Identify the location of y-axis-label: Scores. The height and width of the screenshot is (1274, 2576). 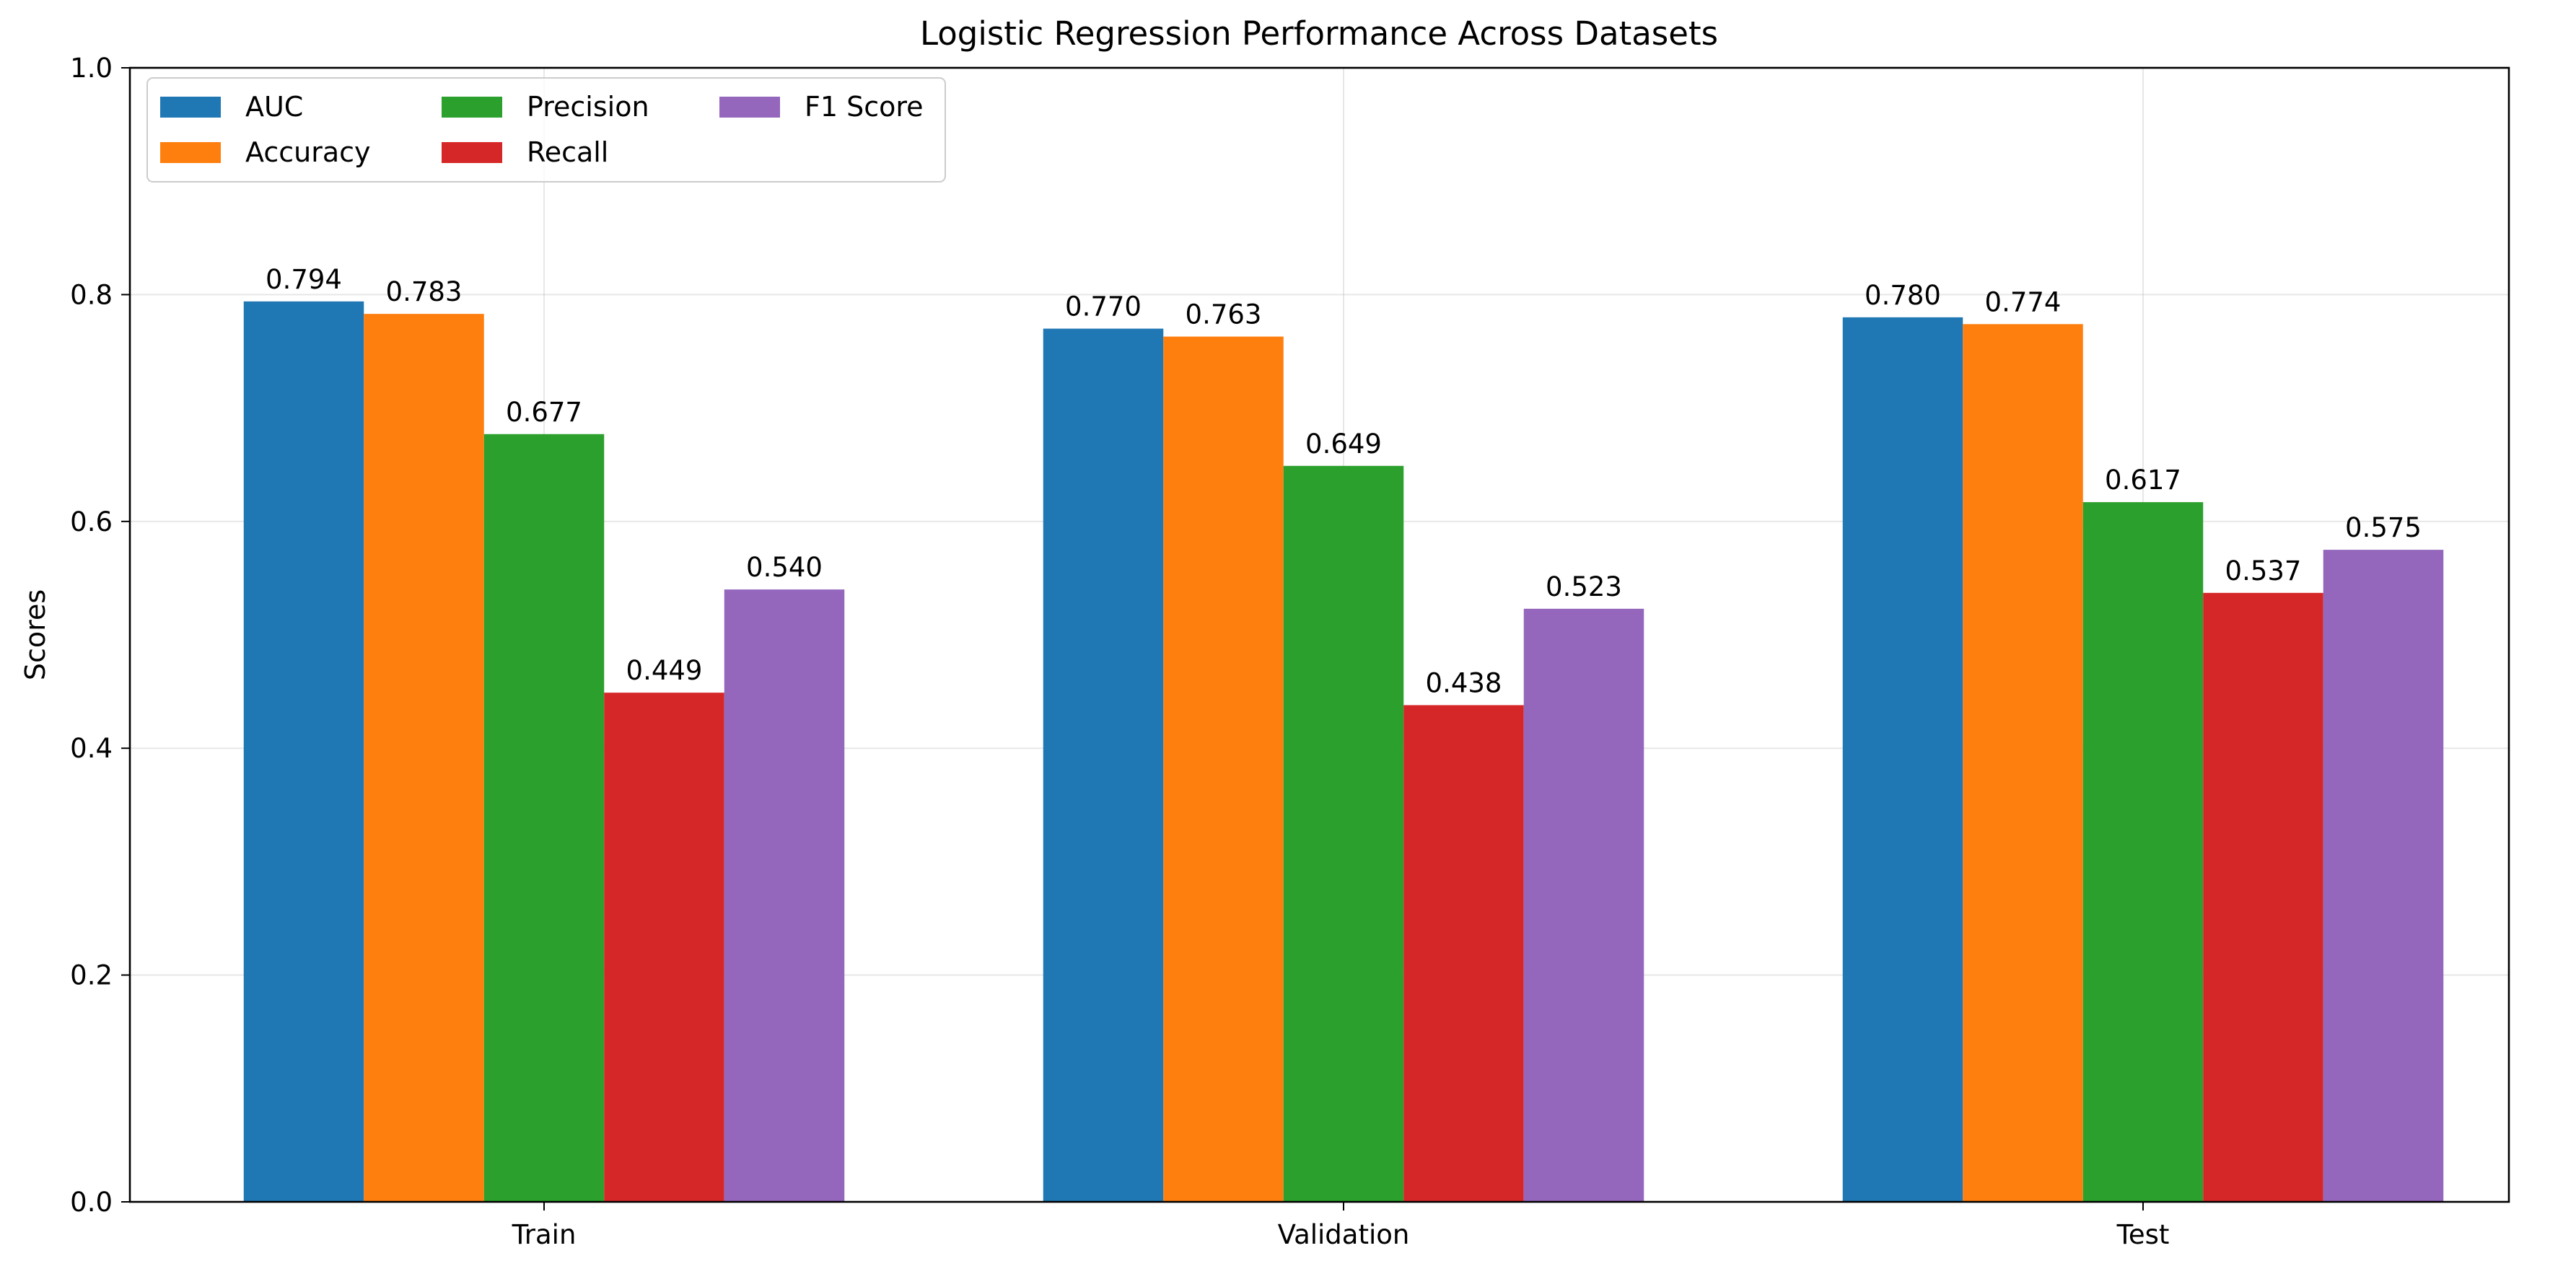
(35, 634).